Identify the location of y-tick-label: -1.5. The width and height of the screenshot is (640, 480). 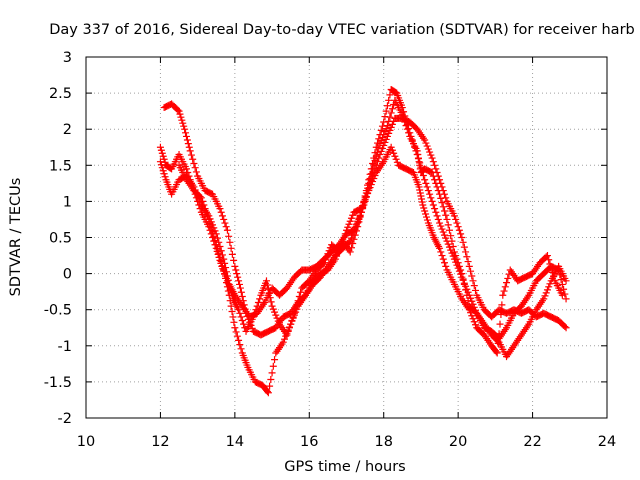
(58, 383).